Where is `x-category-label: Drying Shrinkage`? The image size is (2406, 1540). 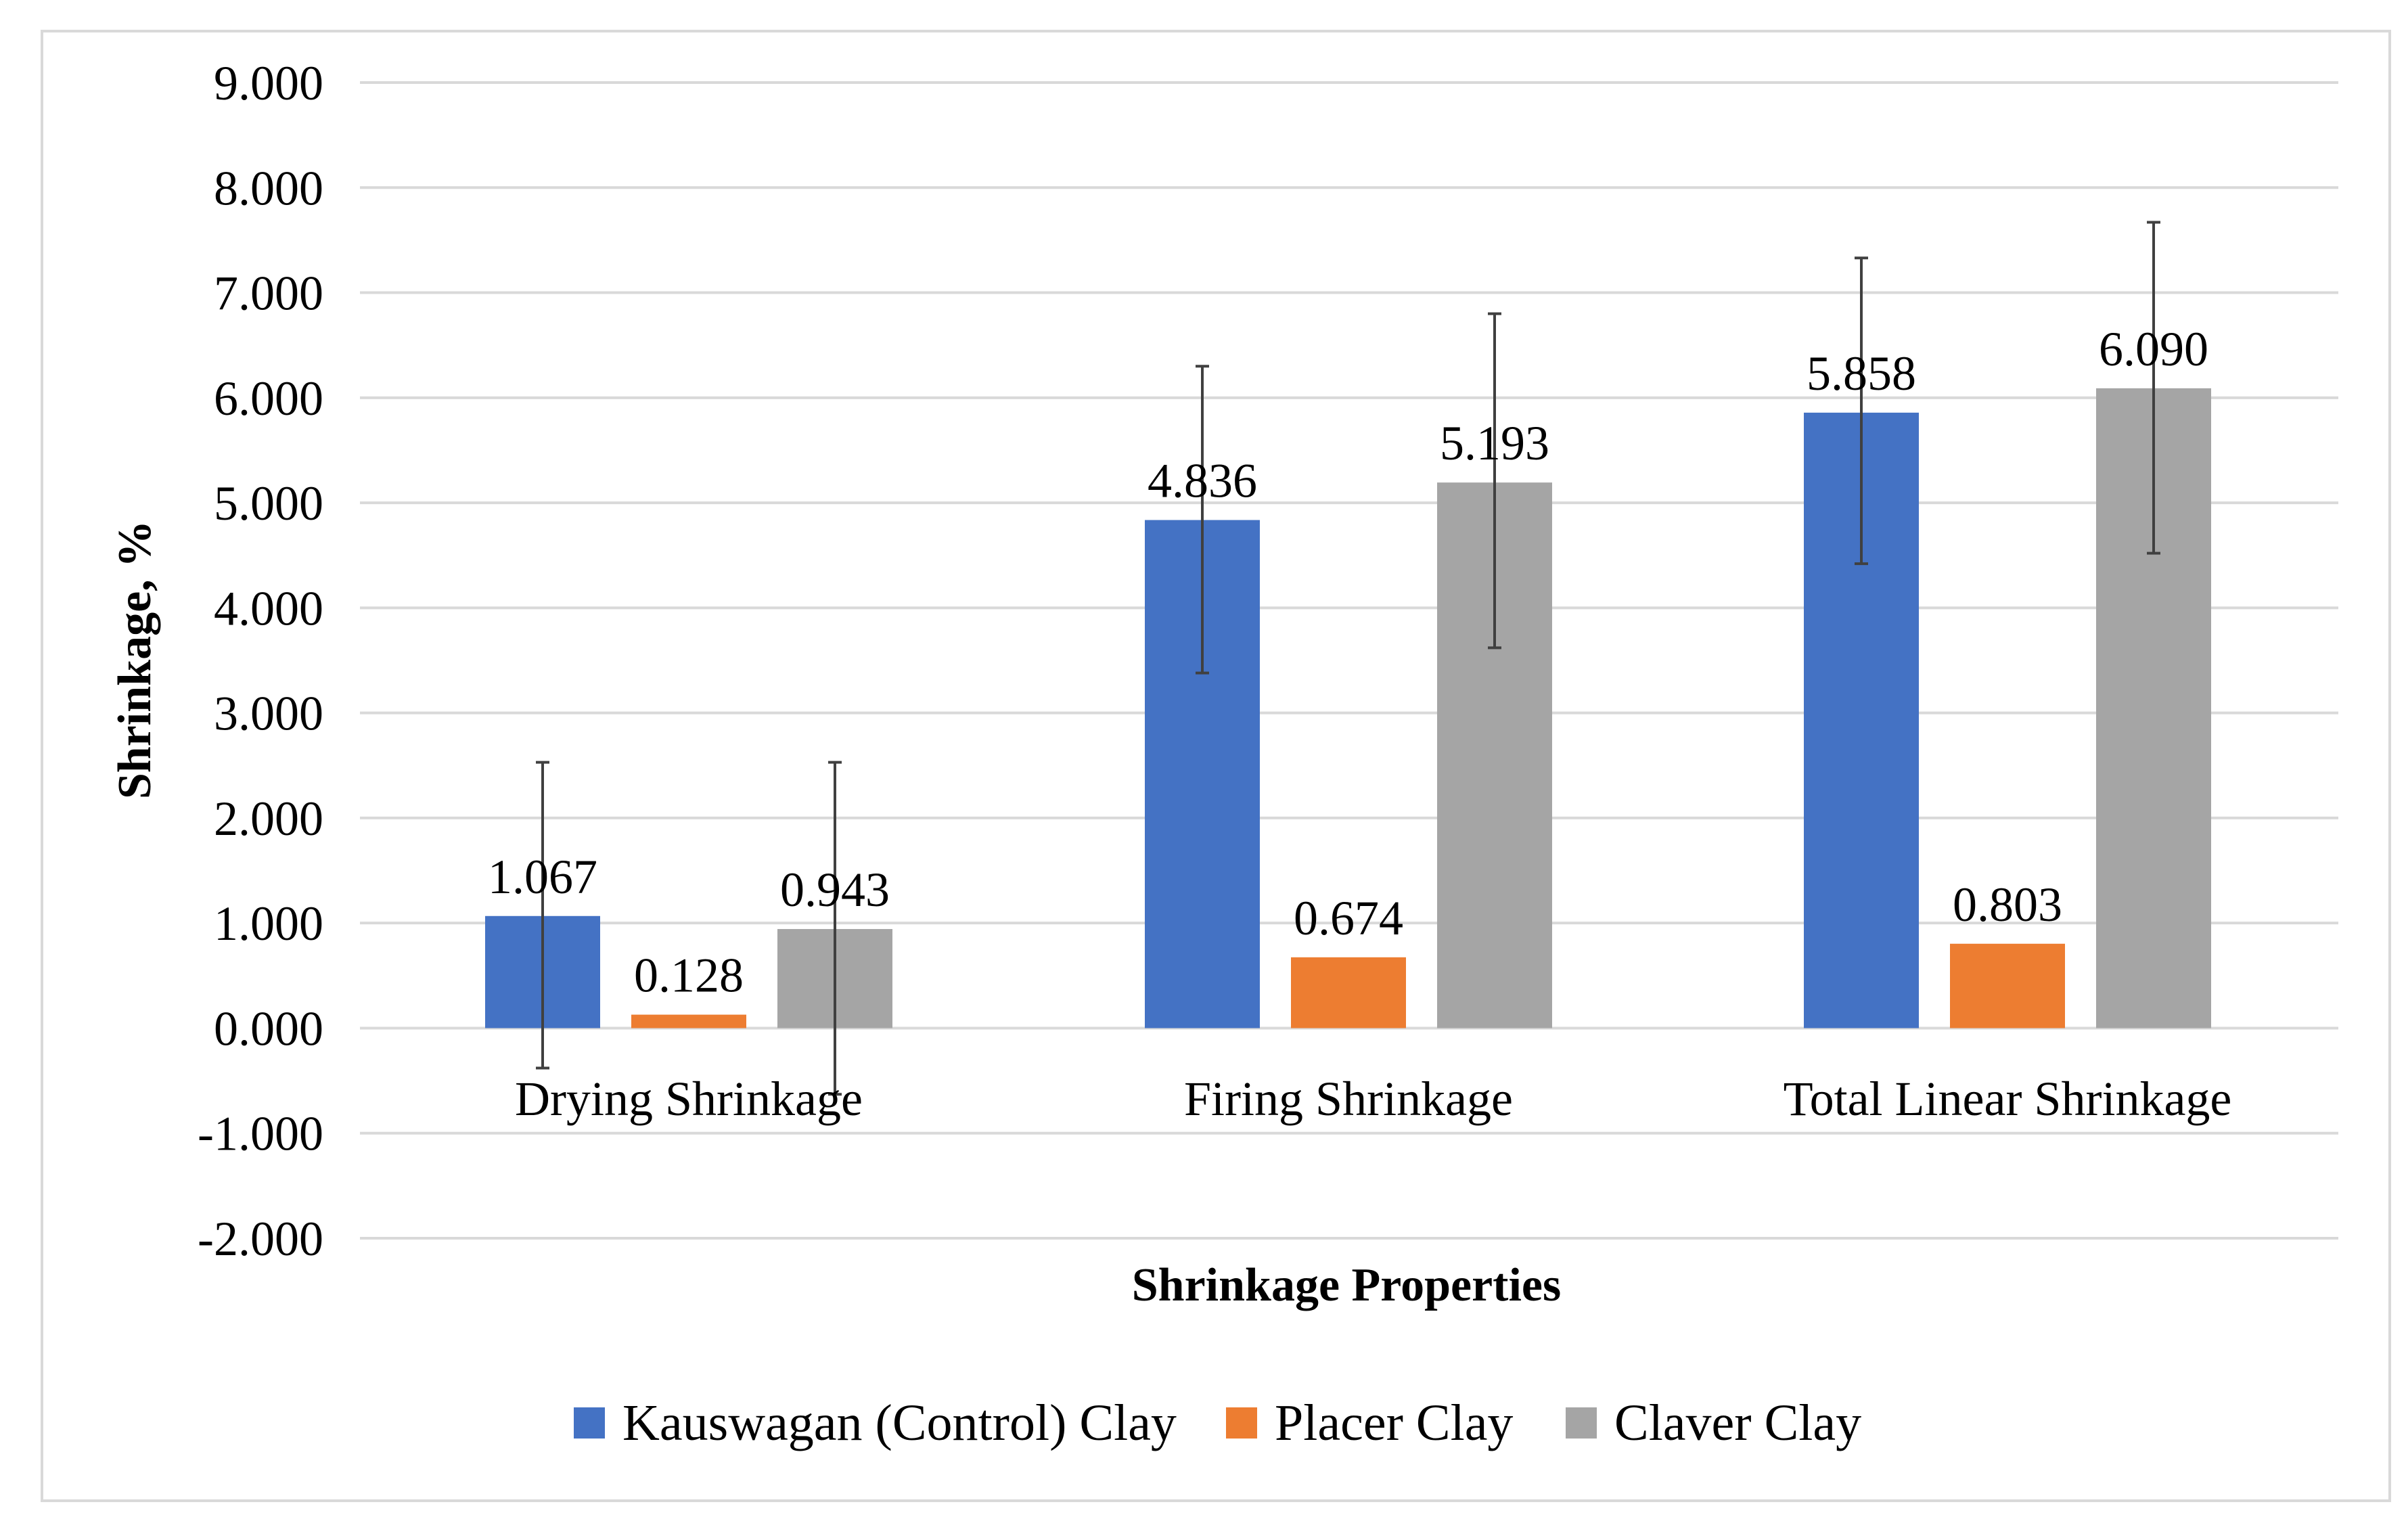 x-category-label: Drying Shrinkage is located at coordinates (689, 1099).